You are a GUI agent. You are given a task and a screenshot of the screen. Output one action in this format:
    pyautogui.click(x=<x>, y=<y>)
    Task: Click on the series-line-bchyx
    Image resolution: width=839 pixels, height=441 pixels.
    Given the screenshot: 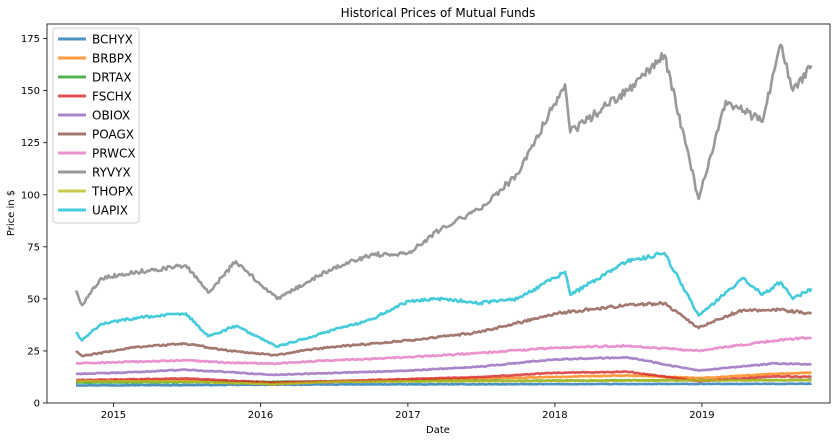 What is the action you would take?
    pyautogui.click(x=443, y=384)
    